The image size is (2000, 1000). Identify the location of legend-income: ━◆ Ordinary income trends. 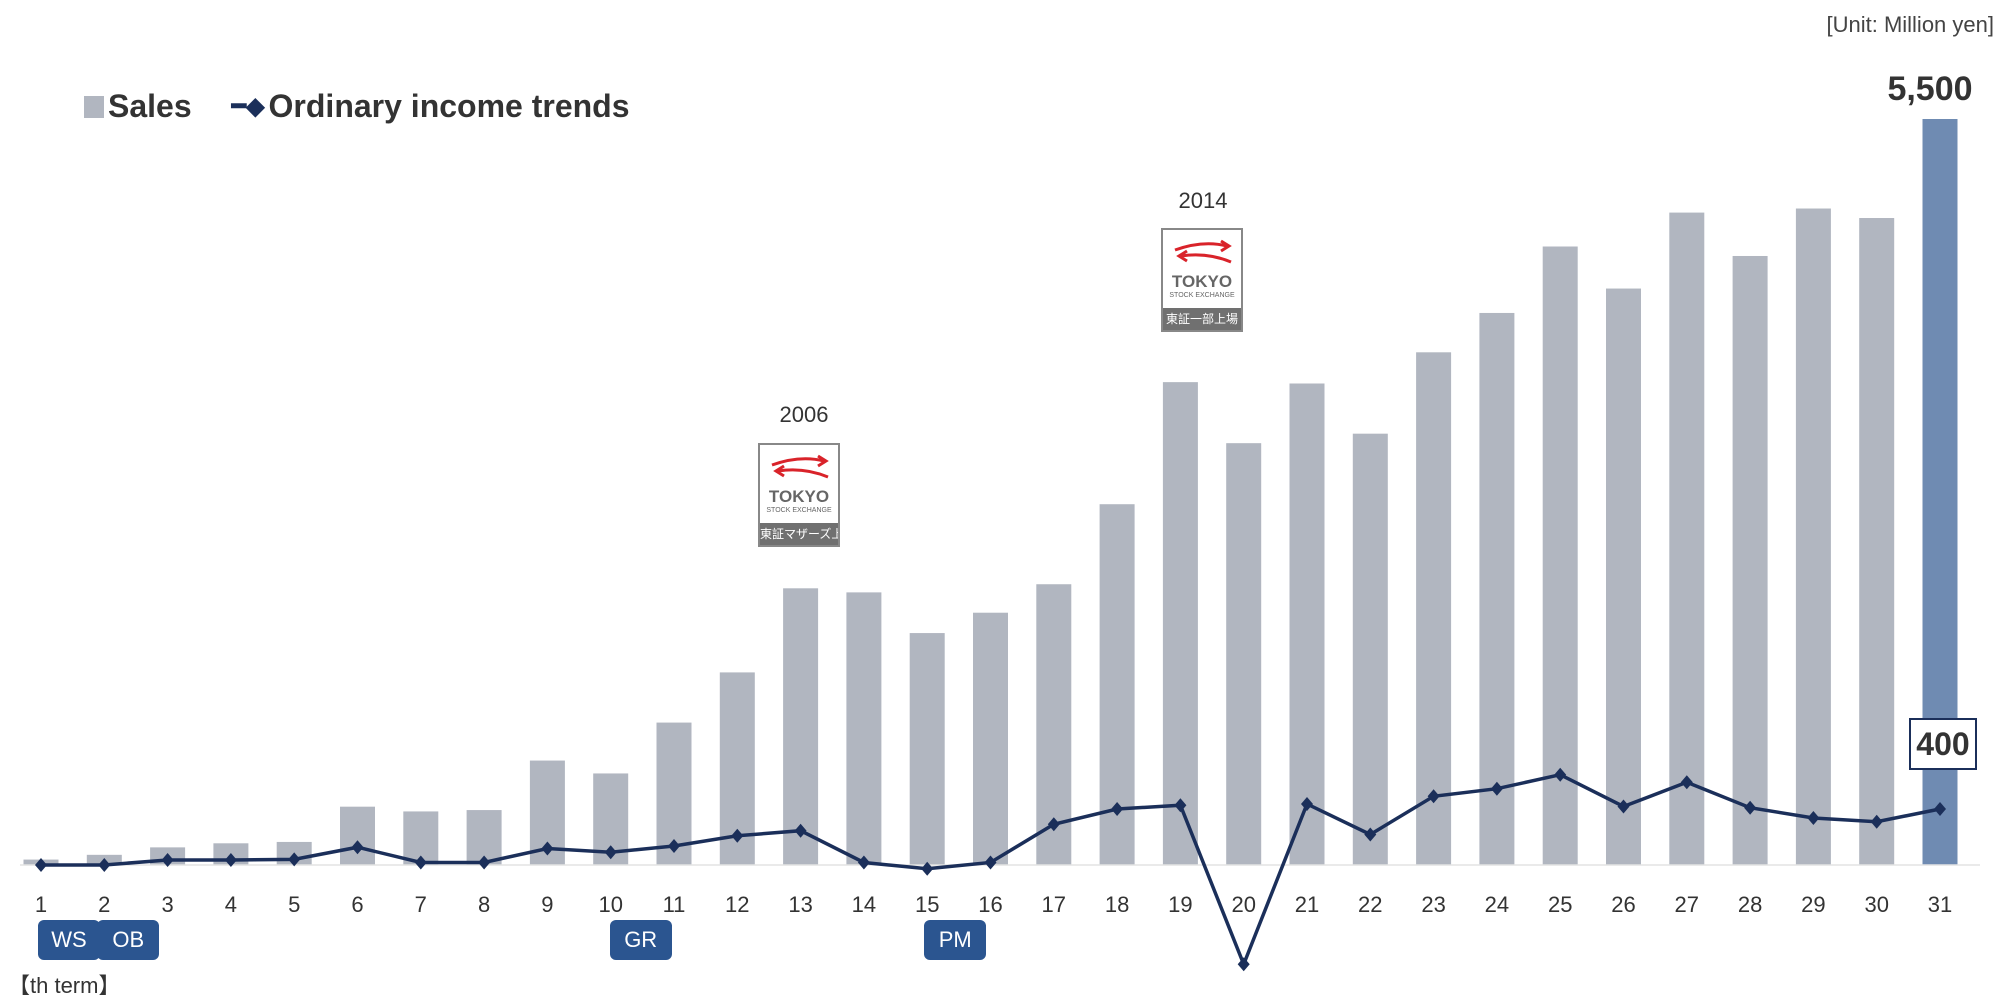
(431, 106).